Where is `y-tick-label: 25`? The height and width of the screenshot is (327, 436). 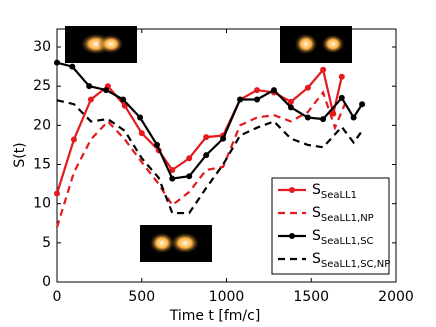 y-tick-label: 25 is located at coordinates (42, 86).